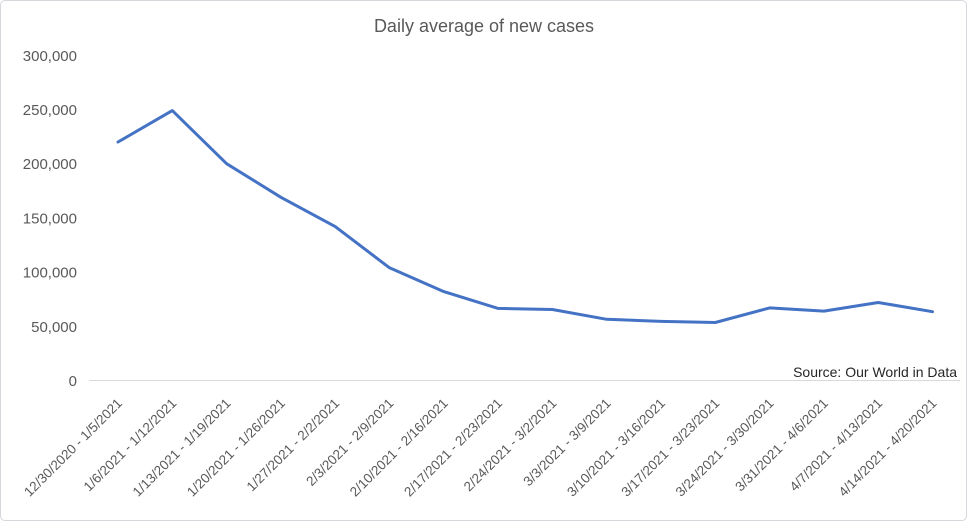 Image resolution: width=967 pixels, height=521 pixels. I want to click on x-axis-tick-label: 3/31/2021 - 4/6/2021, so click(781, 445).